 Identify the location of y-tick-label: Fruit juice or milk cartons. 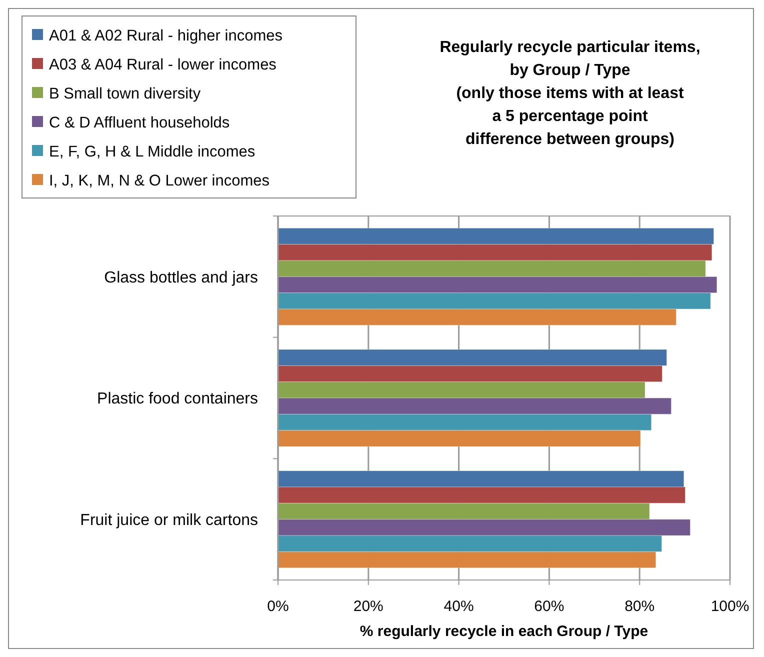
(169, 520).